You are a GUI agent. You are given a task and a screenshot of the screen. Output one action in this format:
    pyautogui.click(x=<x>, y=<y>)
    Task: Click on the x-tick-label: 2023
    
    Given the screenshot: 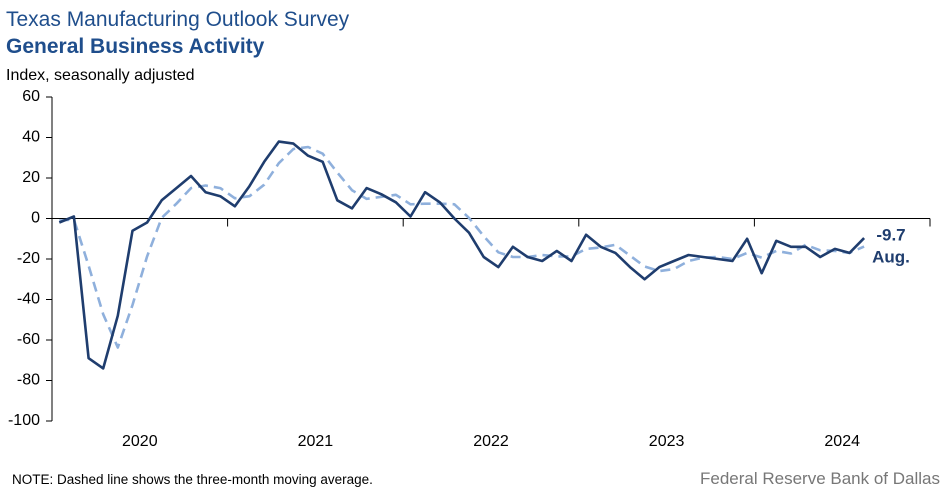 What is the action you would take?
    pyautogui.click(x=667, y=441)
    